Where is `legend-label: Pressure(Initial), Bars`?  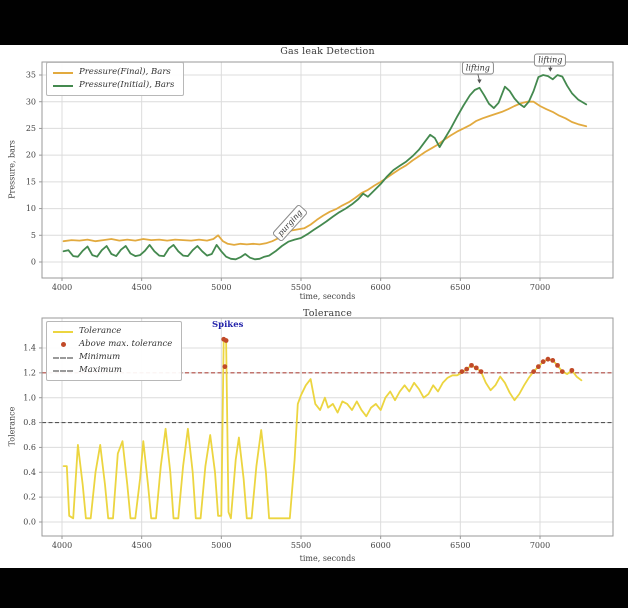 legend-label: Pressure(Initial), Bars is located at coordinates (127, 85).